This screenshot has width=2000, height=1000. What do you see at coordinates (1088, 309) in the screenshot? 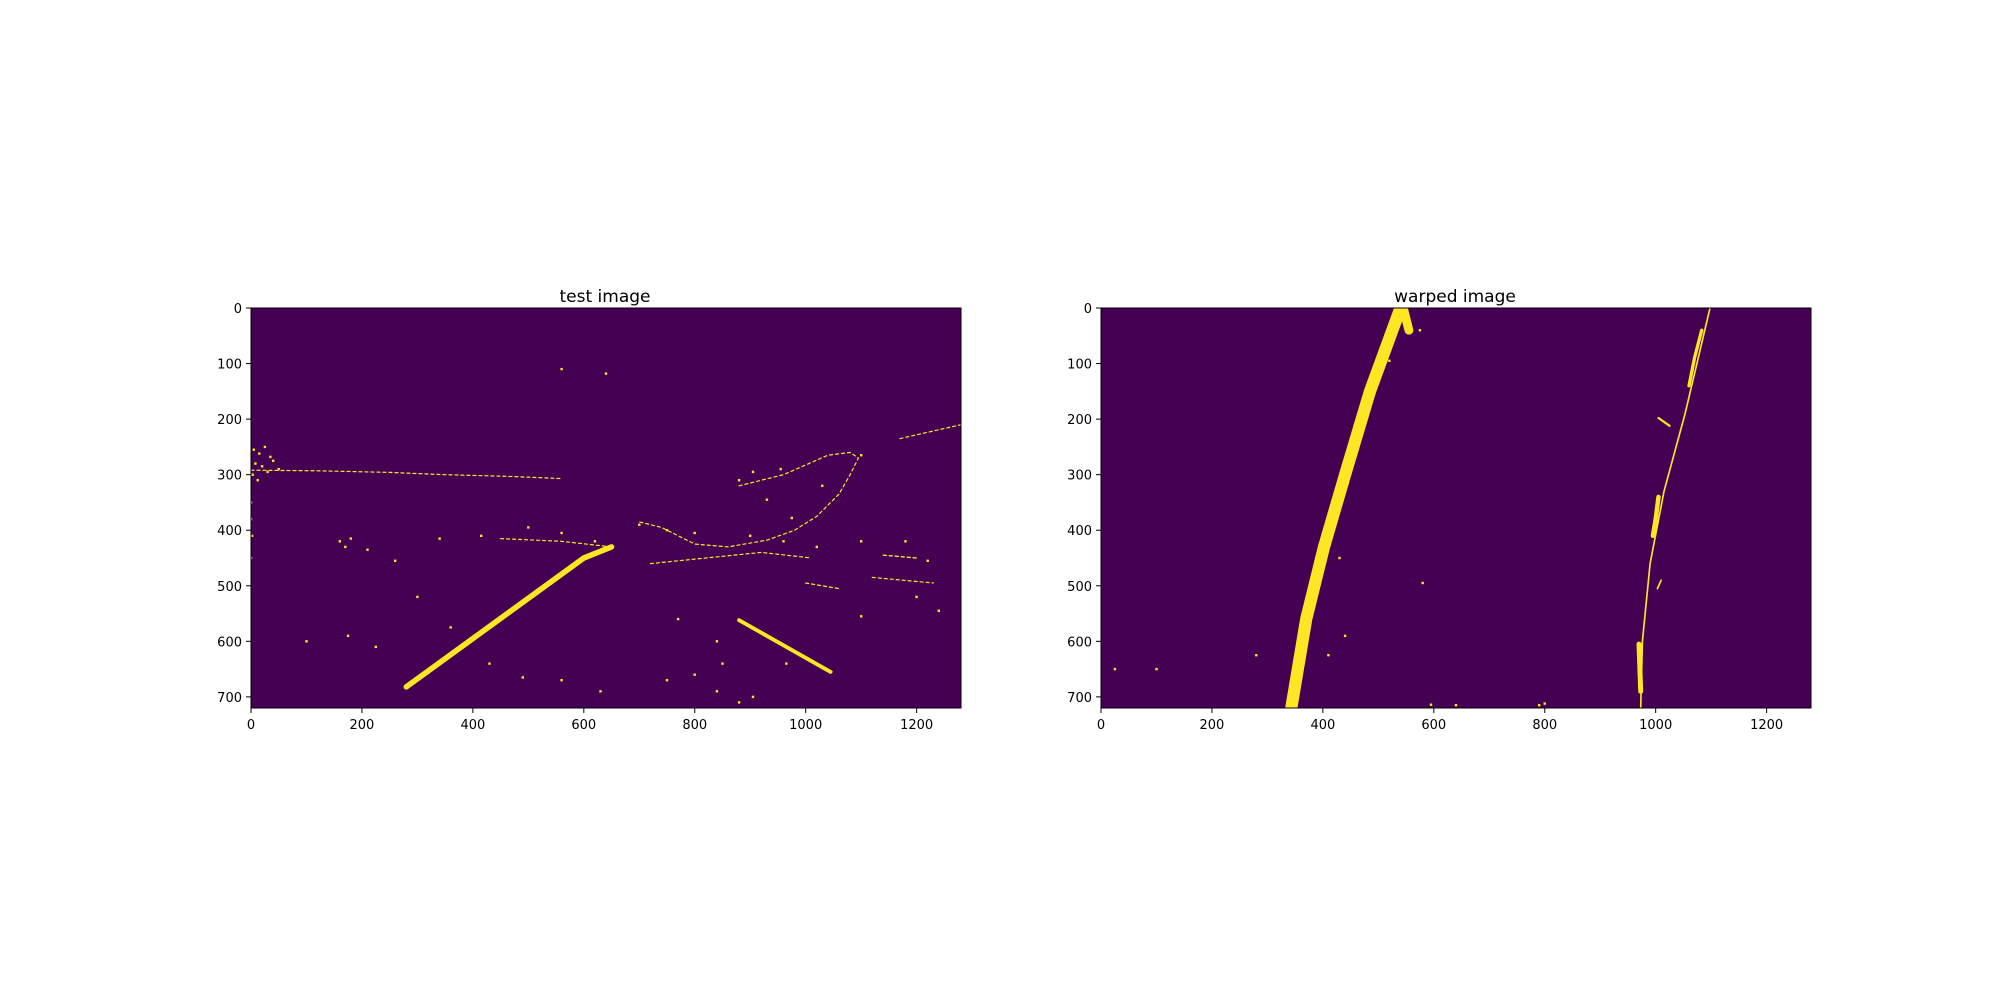
I see `warped-image-y-tick-label: 0` at bounding box center [1088, 309].